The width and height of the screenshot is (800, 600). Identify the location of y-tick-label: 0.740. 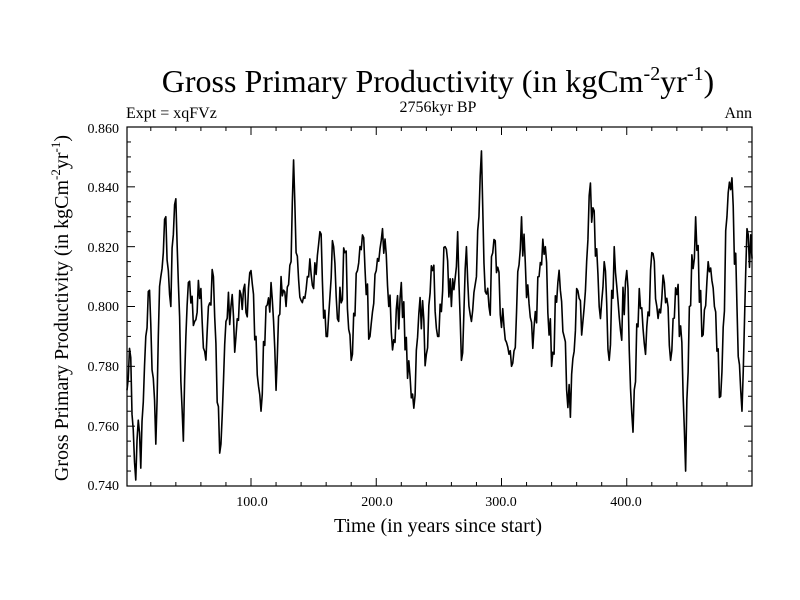
(104, 486).